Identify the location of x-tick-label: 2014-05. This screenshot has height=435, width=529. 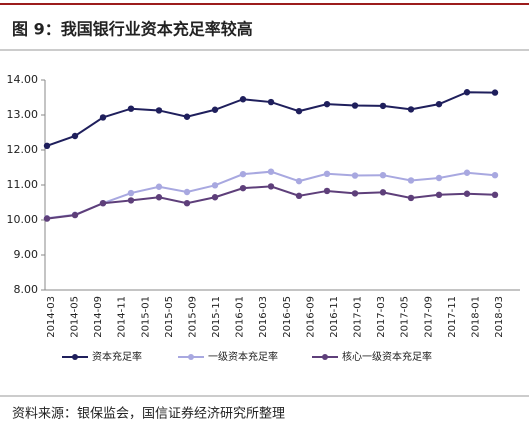
(75, 317).